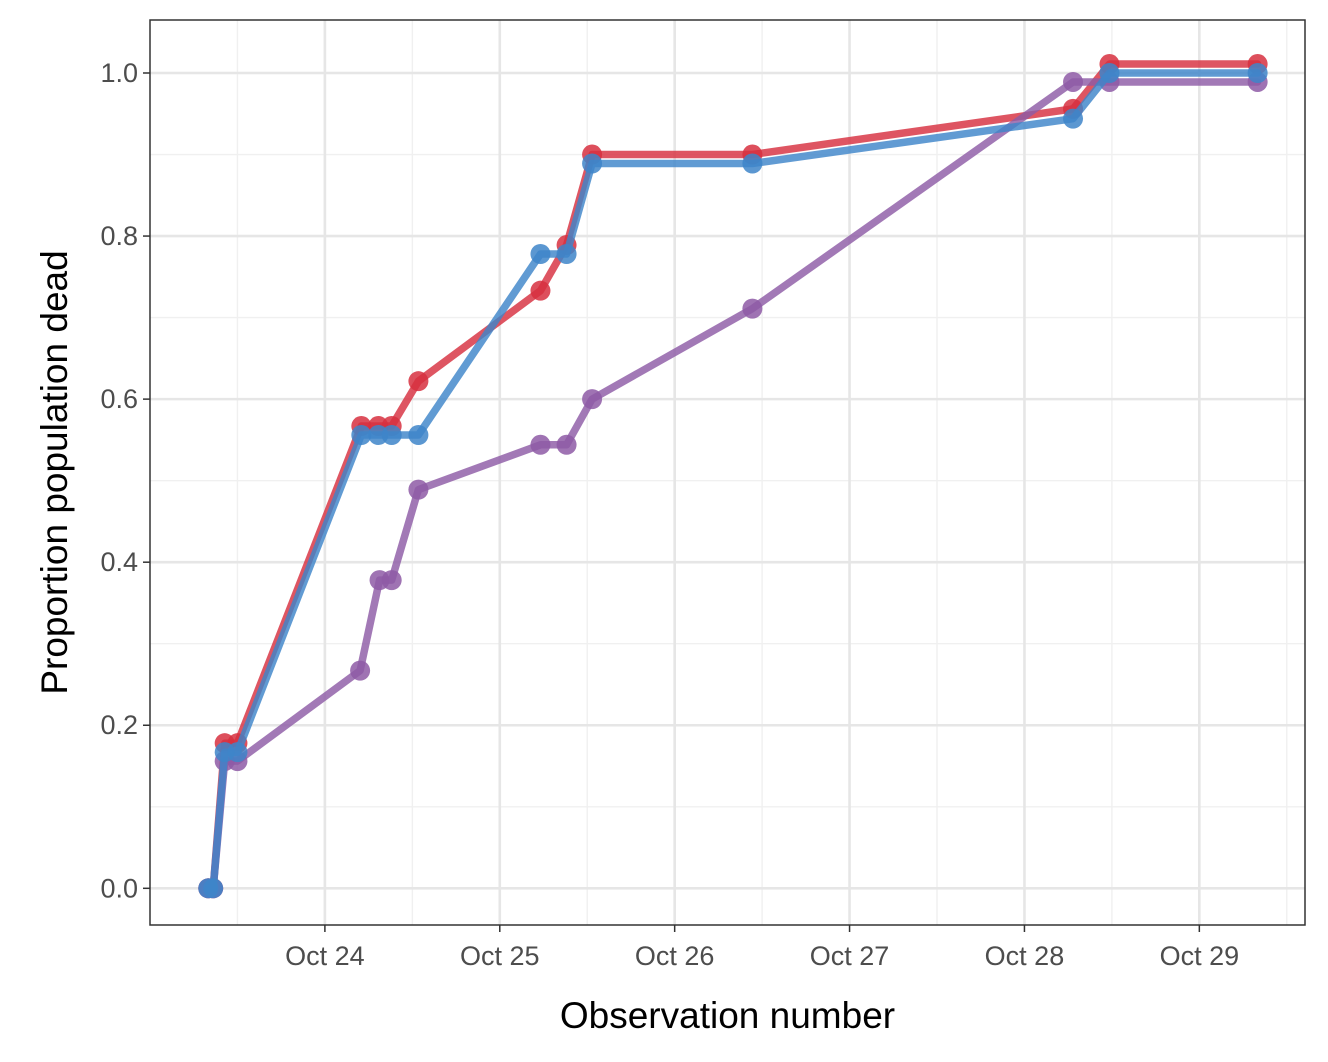 The height and width of the screenshot is (1062, 1328). What do you see at coordinates (119, 399) in the screenshot?
I see `y-tick-label: 0.6` at bounding box center [119, 399].